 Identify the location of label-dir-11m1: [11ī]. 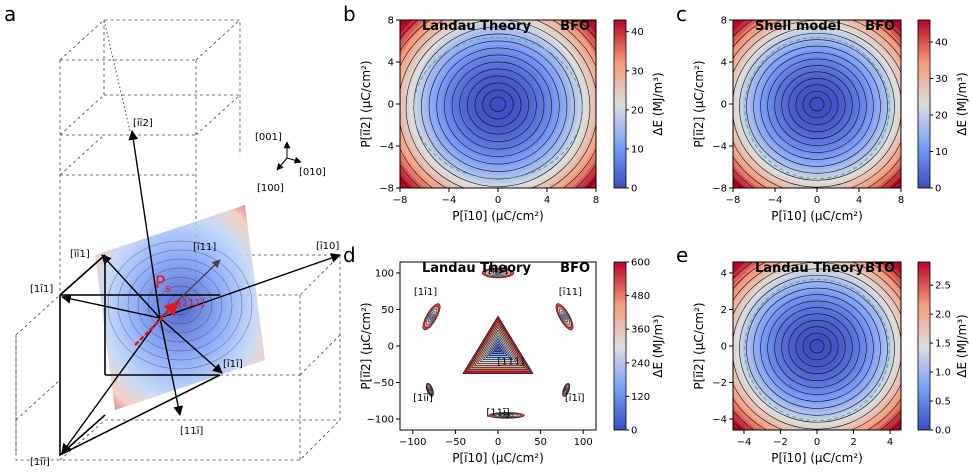
(191, 431).